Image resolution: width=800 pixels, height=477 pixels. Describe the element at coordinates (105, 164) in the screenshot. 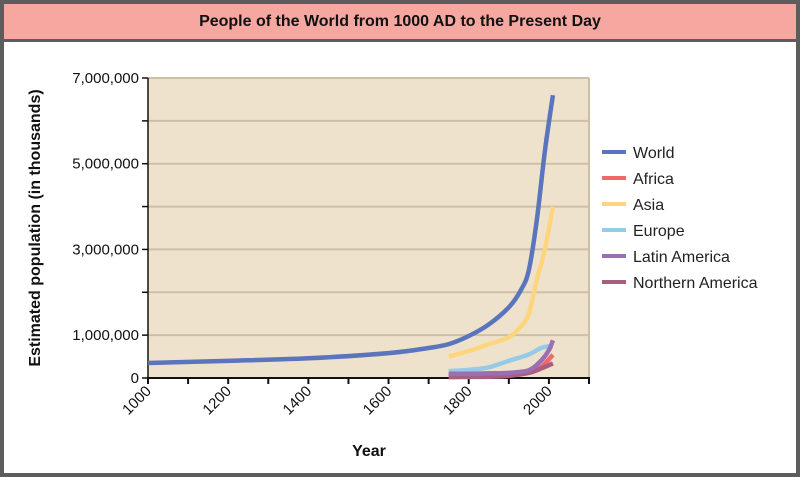

I see `y-tick-label: 5,000,000` at that location.